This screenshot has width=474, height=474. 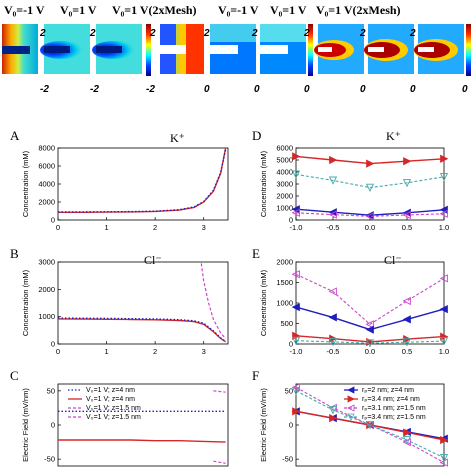 What do you see at coordinates (284, 160) in the screenshot?
I see `y-tick-label: 5000` at bounding box center [284, 160].